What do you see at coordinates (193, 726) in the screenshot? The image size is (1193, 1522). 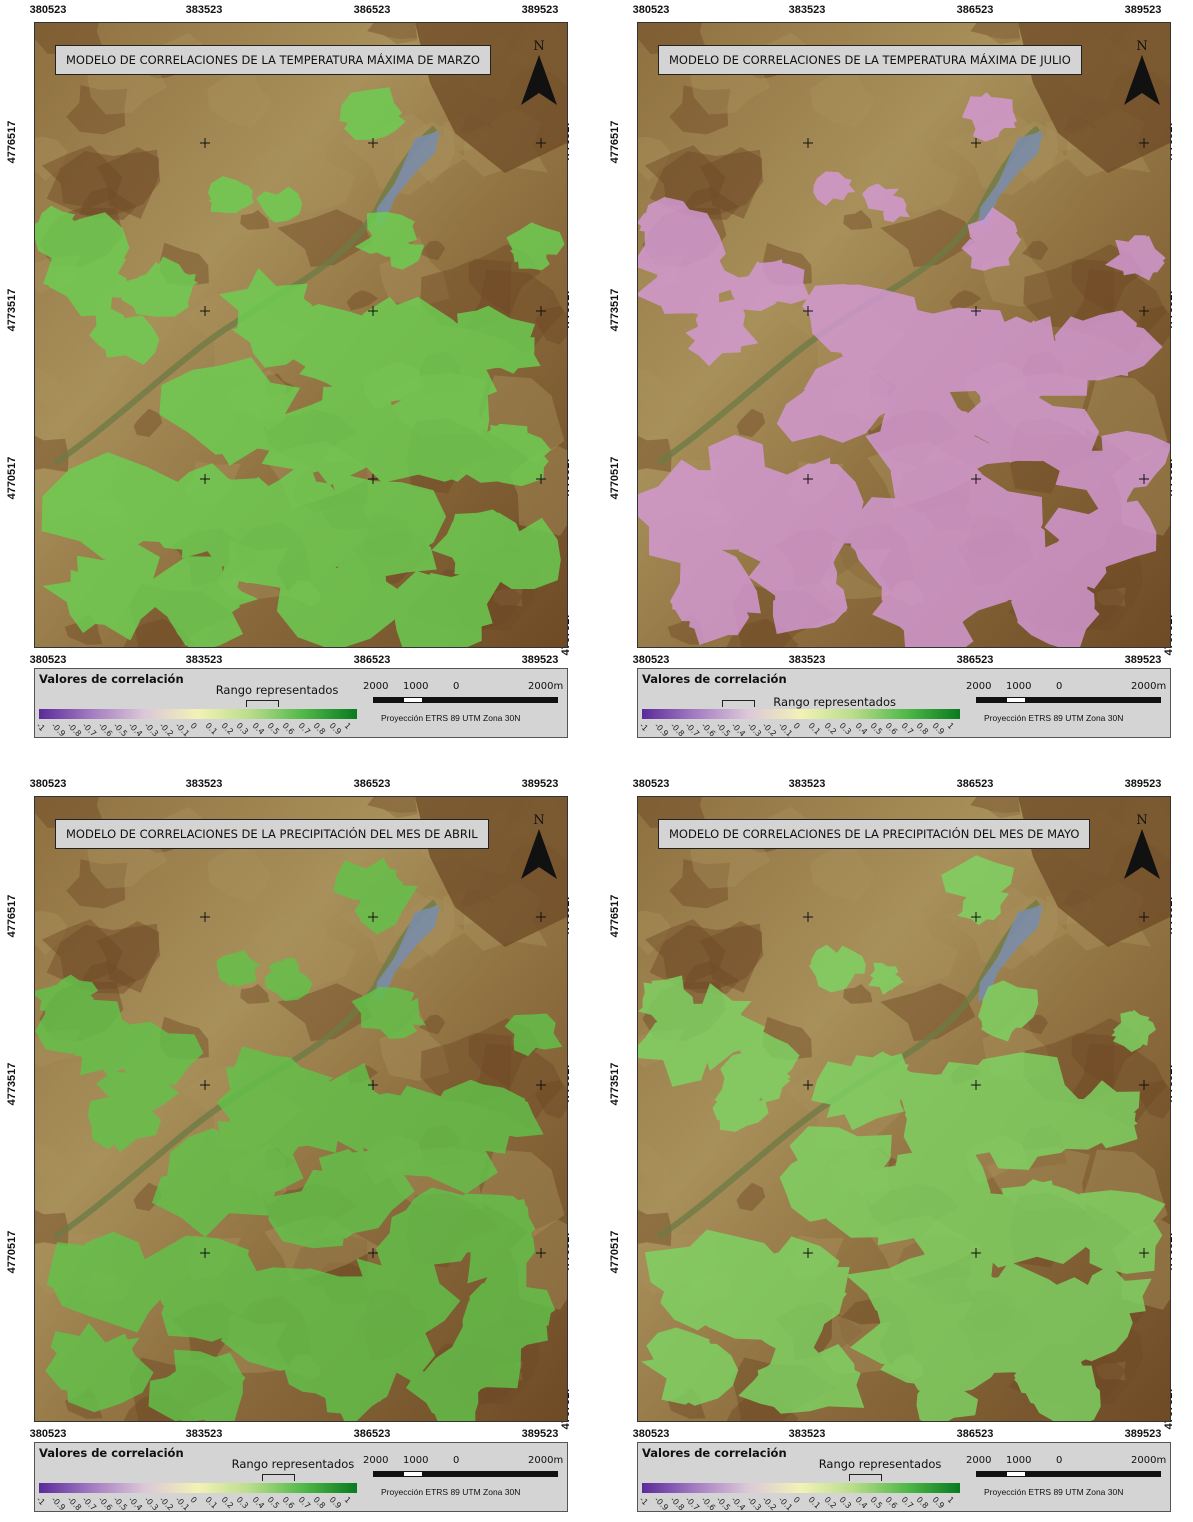 I see `ramp-tick-label: 0` at bounding box center [193, 726].